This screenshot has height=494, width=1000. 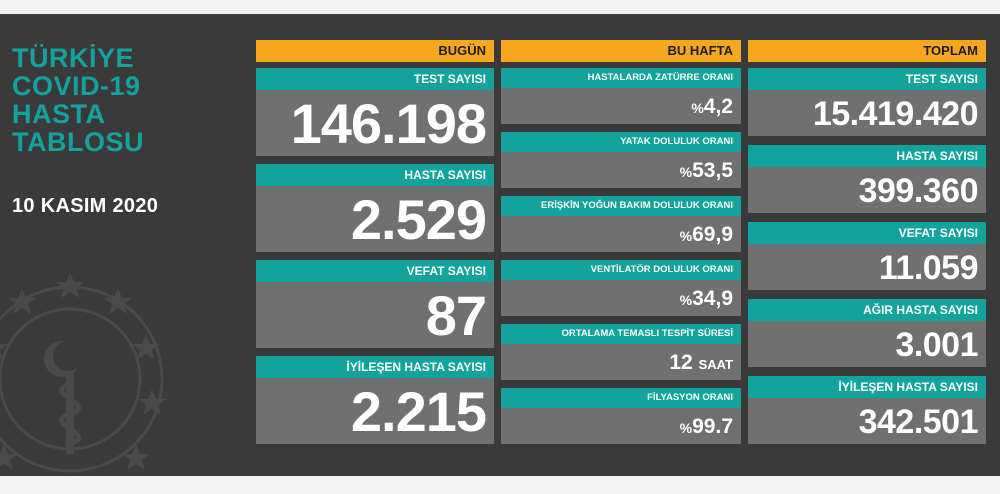 I want to click on stat-value: 12 SAAT, so click(x=621, y=362).